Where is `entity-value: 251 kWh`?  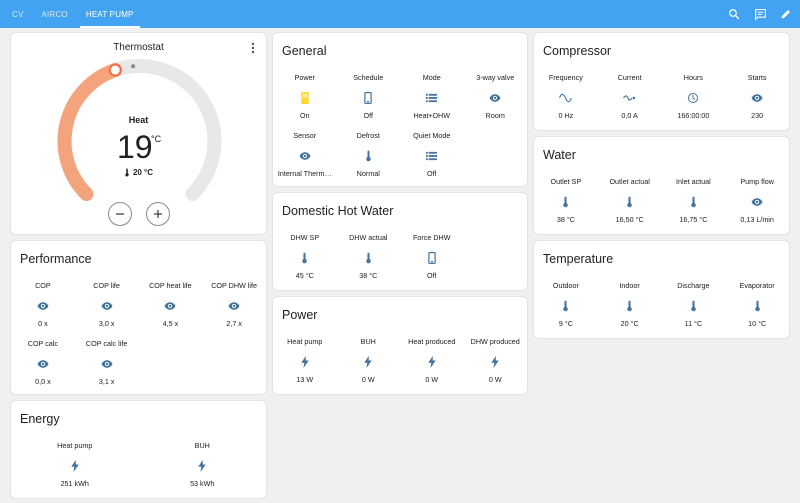
entity-value: 251 kWh is located at coordinates (74, 483).